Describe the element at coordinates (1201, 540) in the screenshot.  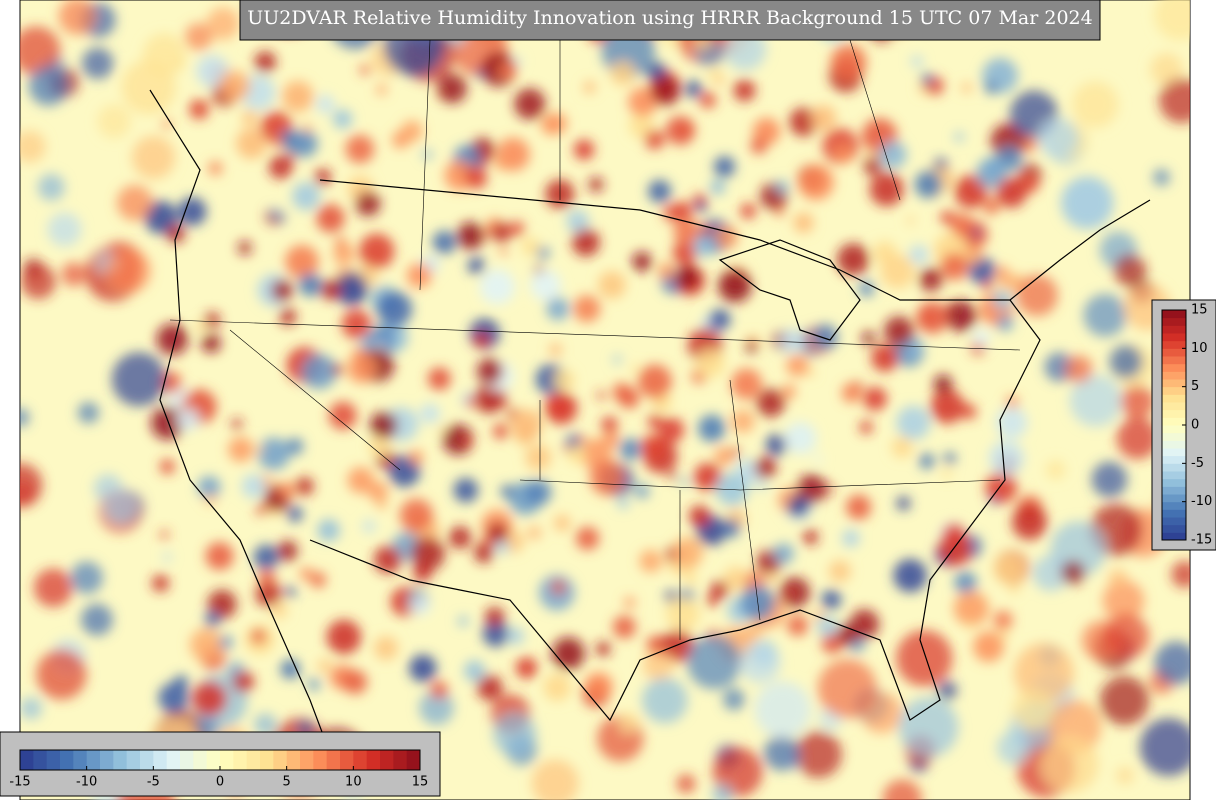
I see `colorbar-tick-label: -15` at that location.